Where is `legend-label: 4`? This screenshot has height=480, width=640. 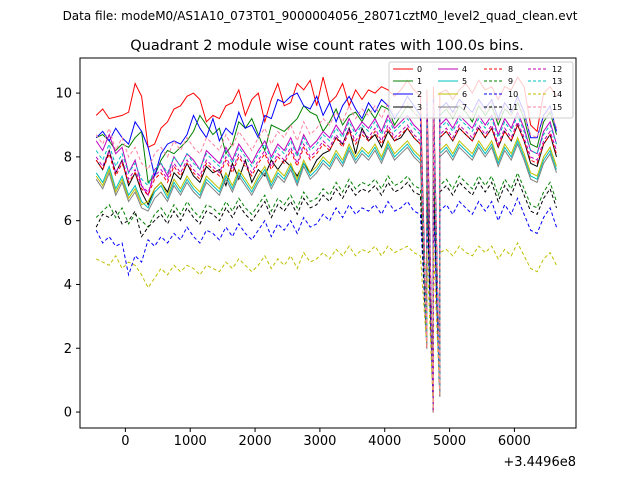
legend-label: 4 is located at coordinates (464, 69).